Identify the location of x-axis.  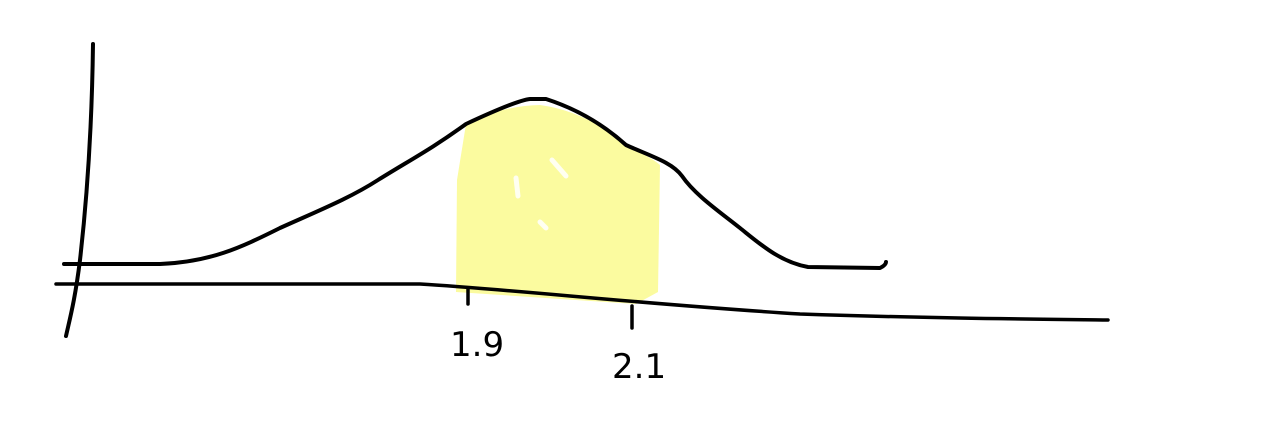
(582, 302).